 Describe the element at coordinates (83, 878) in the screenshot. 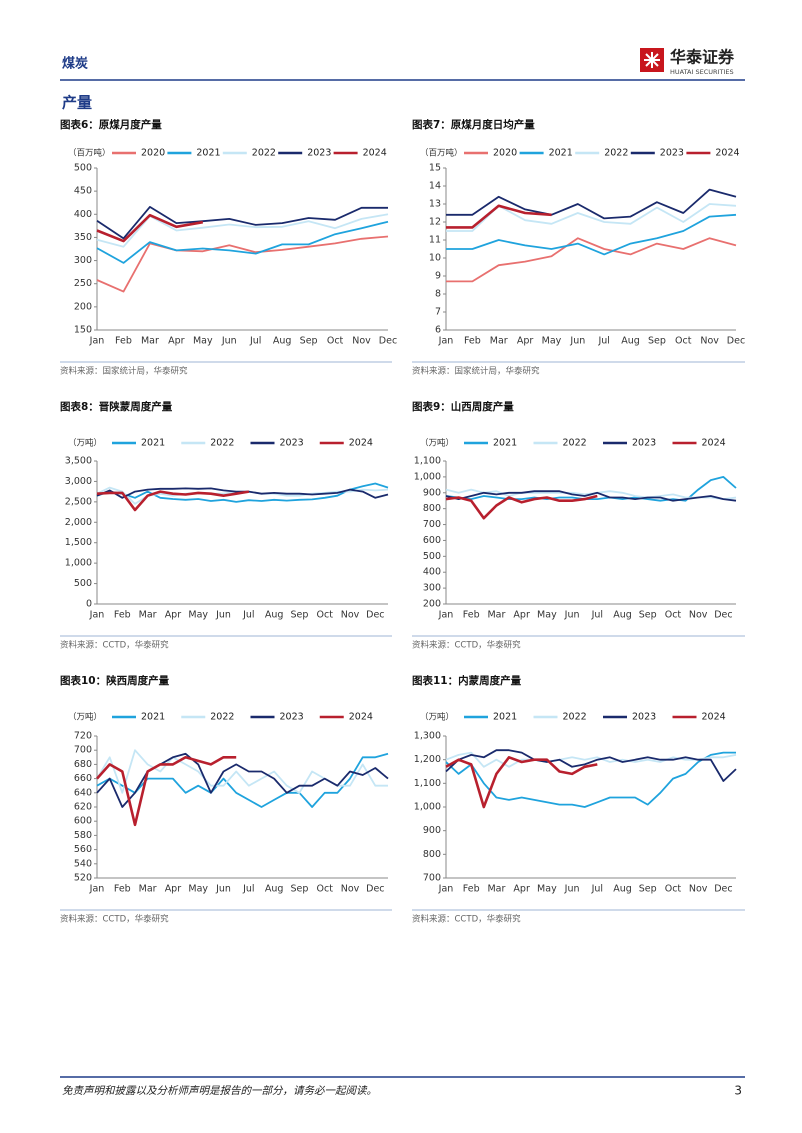

I see `y-tick-label: 520` at that location.